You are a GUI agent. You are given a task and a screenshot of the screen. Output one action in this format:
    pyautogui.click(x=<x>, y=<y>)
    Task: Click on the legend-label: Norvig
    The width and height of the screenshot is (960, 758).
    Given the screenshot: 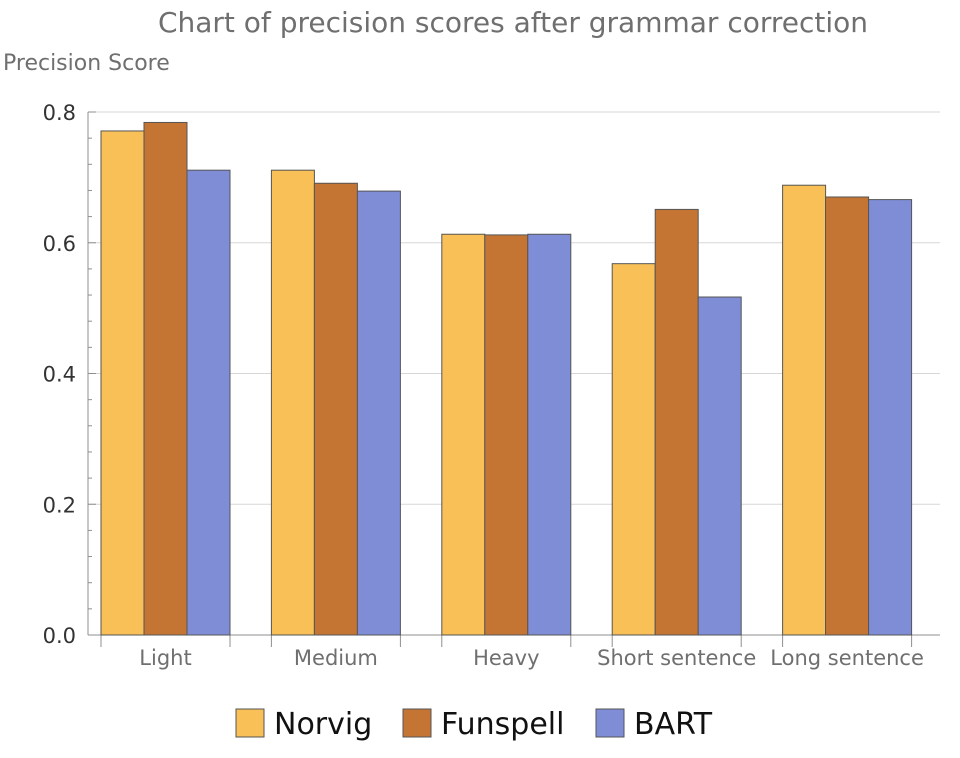 What is the action you would take?
    pyautogui.click(x=323, y=724)
    